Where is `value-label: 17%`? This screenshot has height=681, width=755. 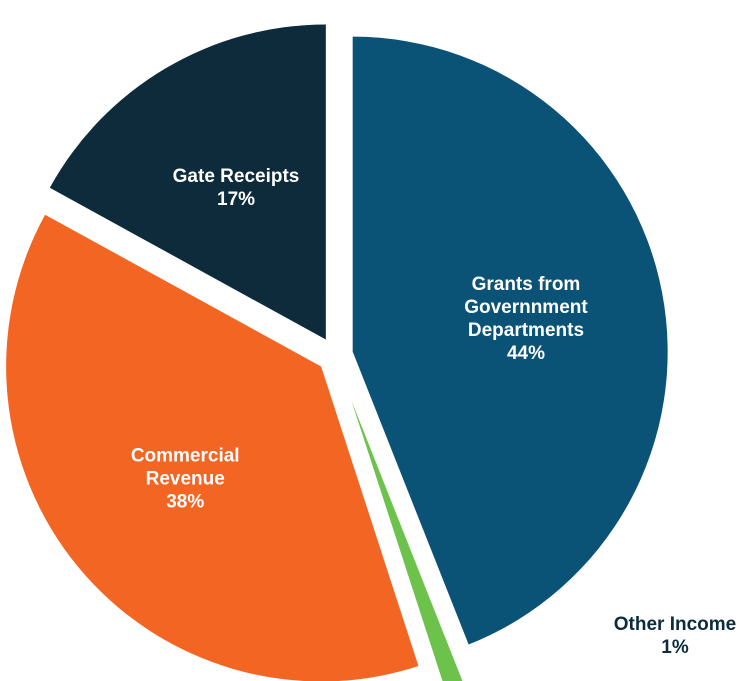
value-label: 17% is located at coordinates (236, 199).